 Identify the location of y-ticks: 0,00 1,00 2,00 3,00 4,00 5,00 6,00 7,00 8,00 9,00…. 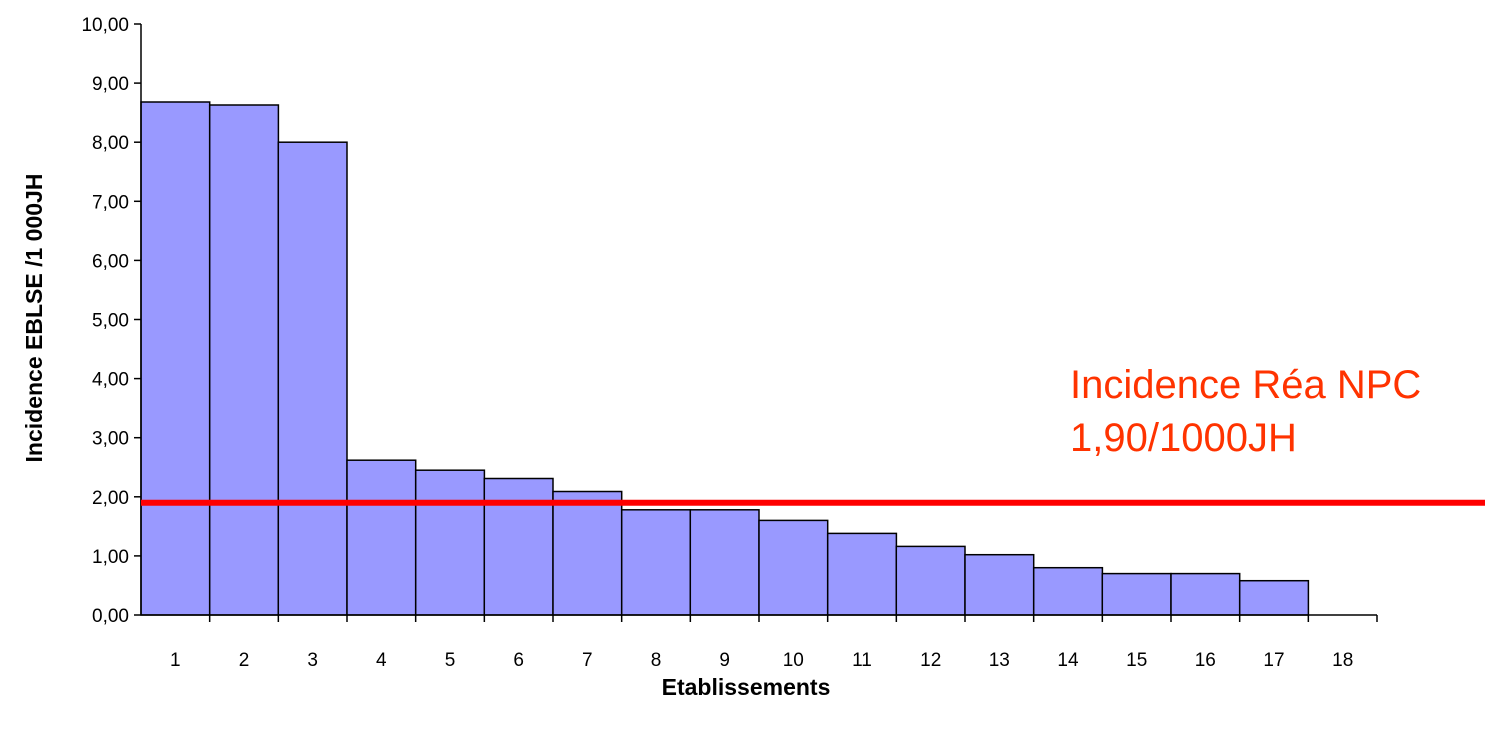
(111, 321).